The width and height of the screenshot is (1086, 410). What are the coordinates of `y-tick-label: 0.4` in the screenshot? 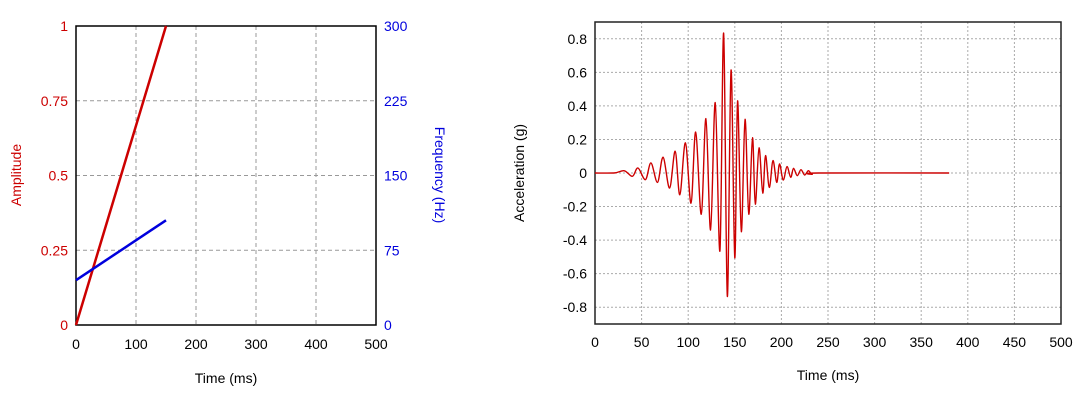 It's located at (578, 106).